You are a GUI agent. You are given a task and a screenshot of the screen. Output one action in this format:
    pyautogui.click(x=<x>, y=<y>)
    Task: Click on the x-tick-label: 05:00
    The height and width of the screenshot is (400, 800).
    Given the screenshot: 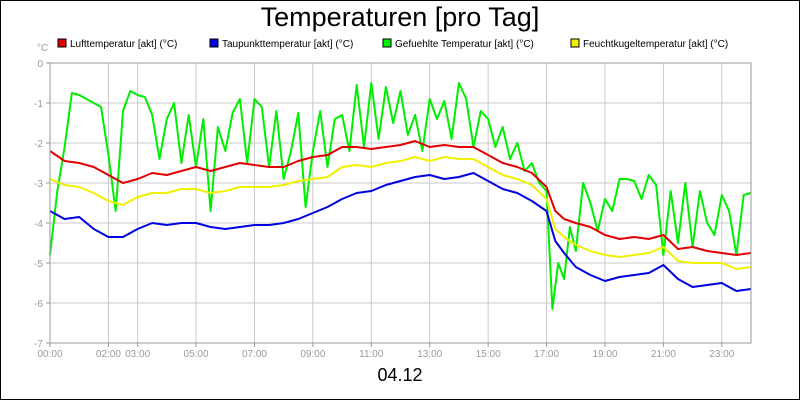 What is the action you would take?
    pyautogui.click(x=196, y=354)
    